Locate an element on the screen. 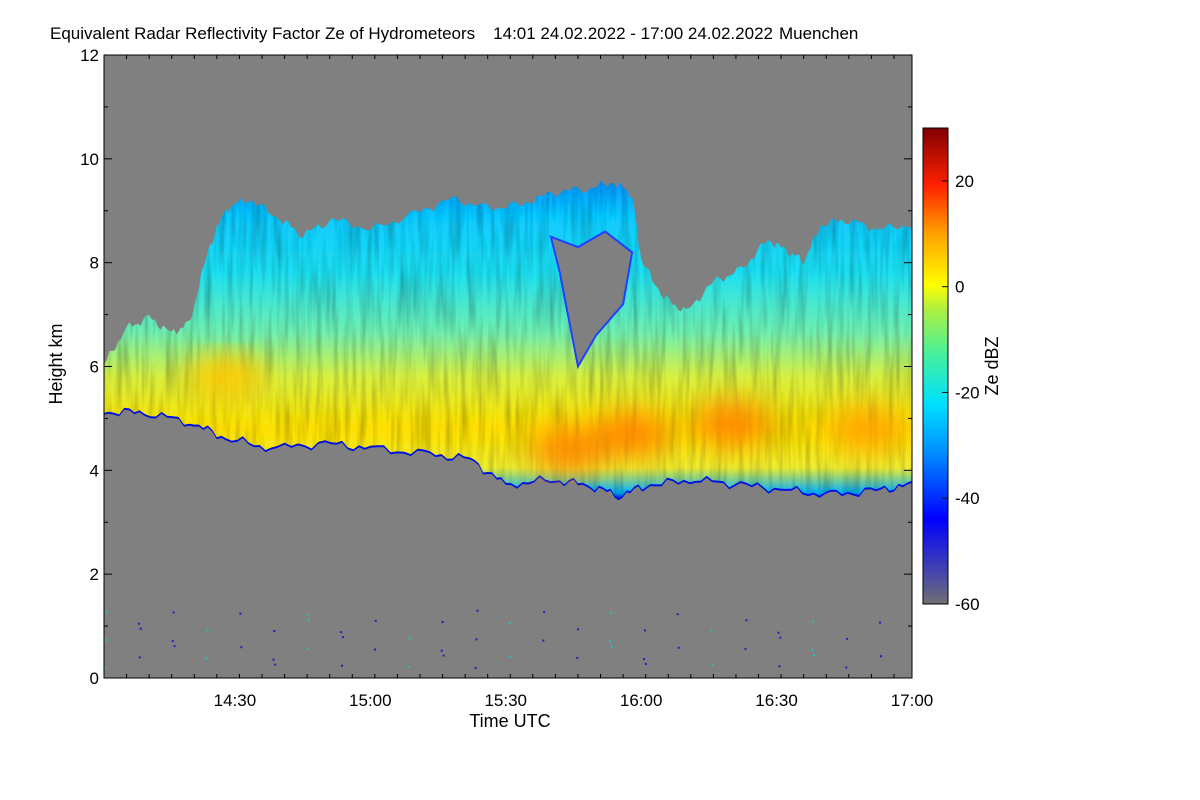 The width and height of the screenshot is (1200, 800). x-tick-label: 15:00 is located at coordinates (370, 700).